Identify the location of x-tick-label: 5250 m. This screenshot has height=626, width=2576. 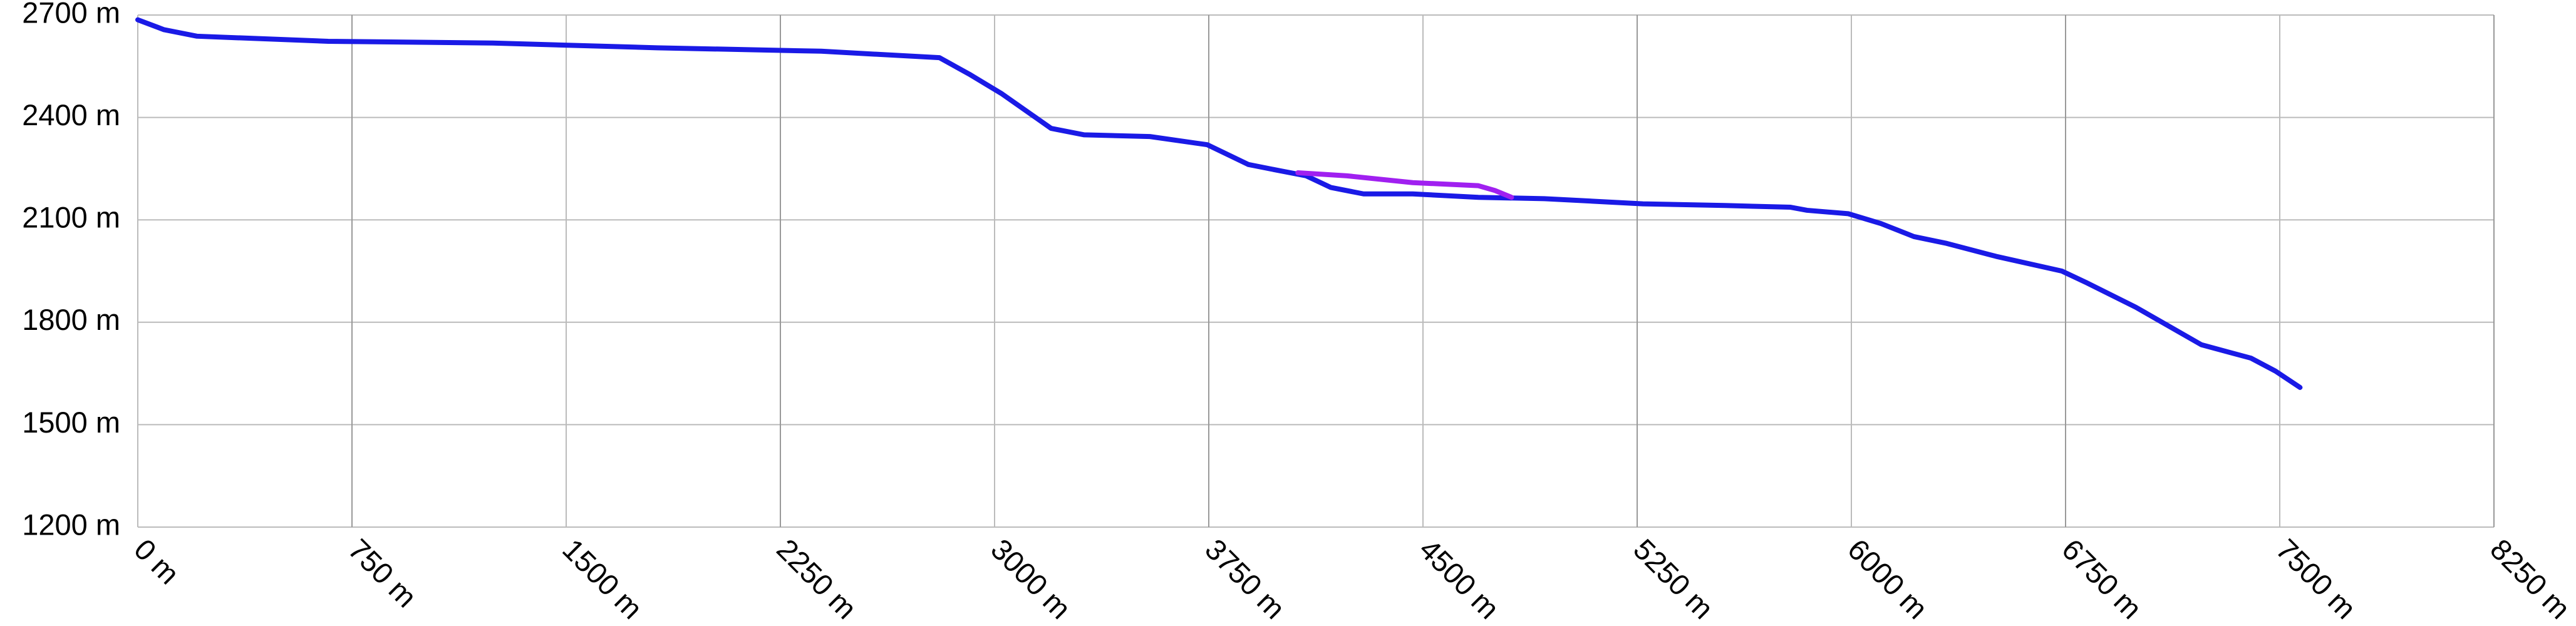
(1673, 578).